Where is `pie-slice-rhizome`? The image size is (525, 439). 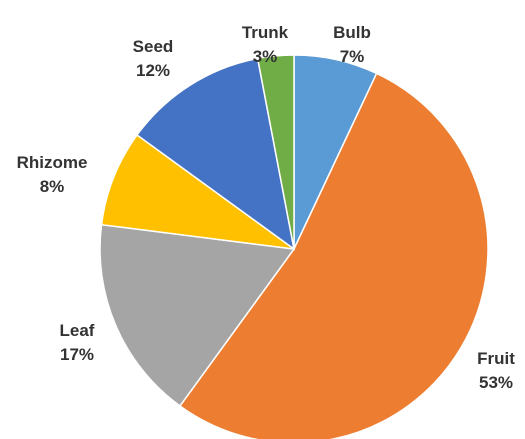 pie-slice-rhizome is located at coordinates (197, 191).